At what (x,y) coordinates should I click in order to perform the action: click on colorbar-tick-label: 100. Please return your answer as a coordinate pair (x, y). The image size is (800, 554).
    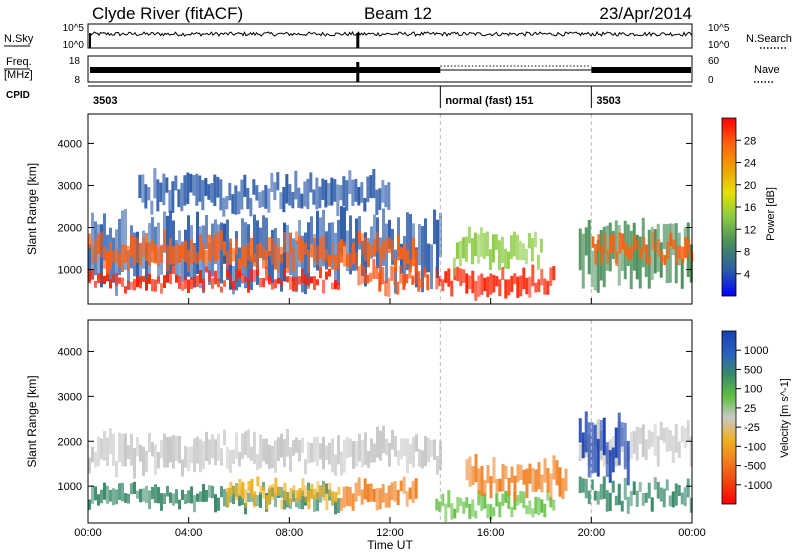
    Looking at the image, I should click on (753, 390).